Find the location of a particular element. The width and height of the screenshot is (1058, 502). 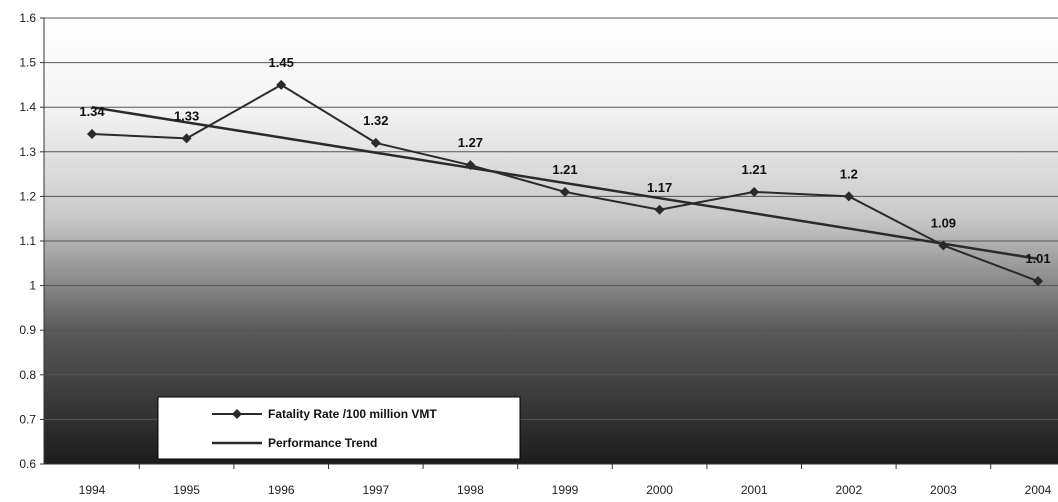

y-axis: 0.6 0.7 0.8 0.9 1 1.1 1.2 1.3 1.4 1.5 1.6 is located at coordinates (32, 241).